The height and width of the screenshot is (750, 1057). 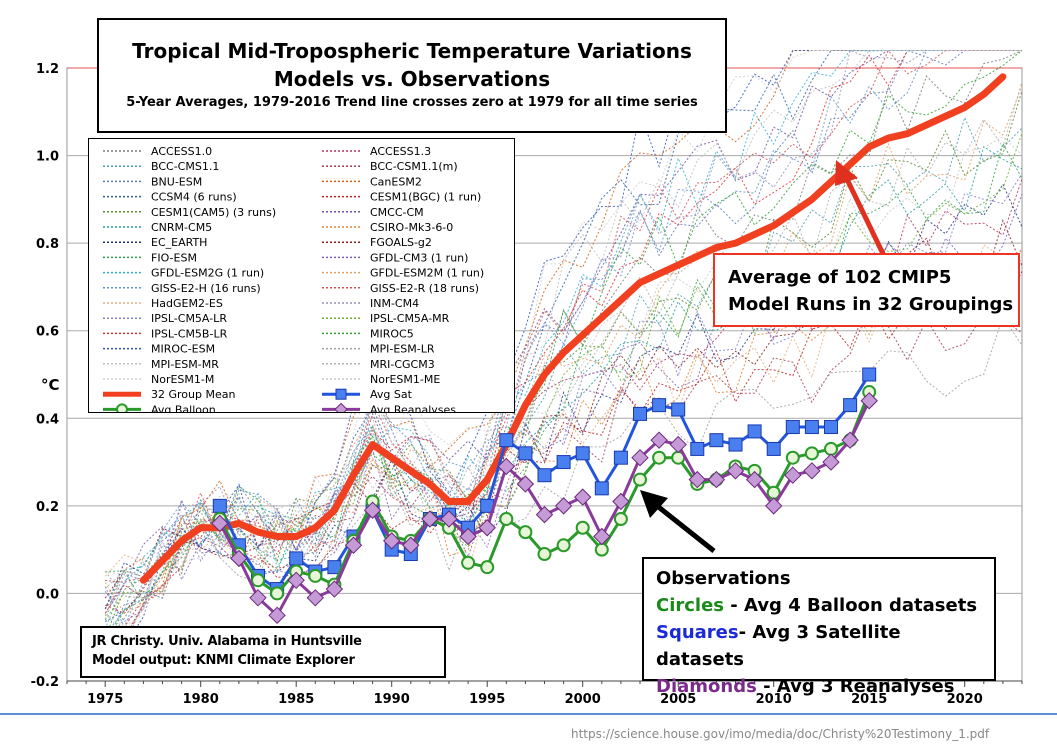 I want to click on y-tick-label: 0.2, so click(x=47, y=507).